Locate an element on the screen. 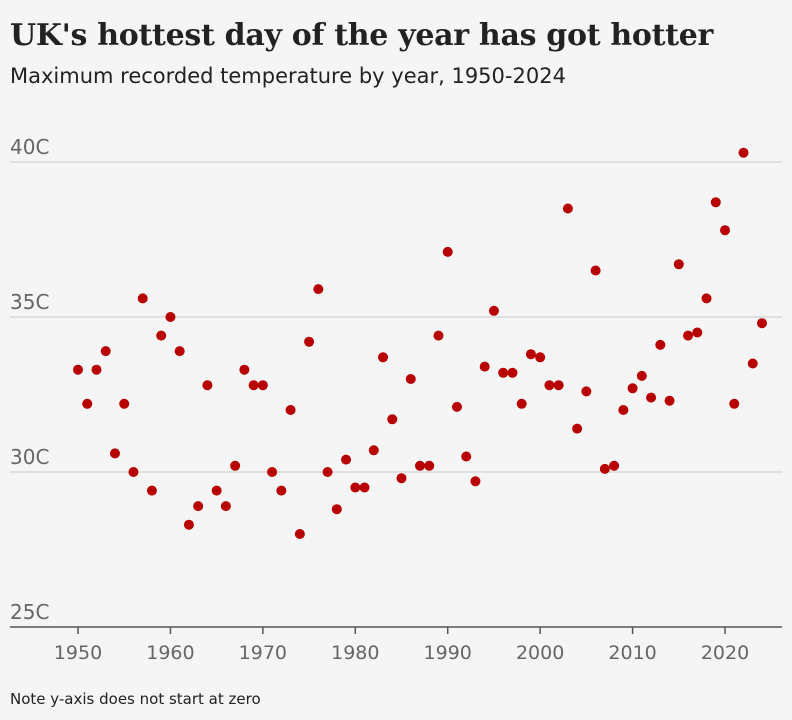  data-point-1958 is located at coordinates (151, 490).